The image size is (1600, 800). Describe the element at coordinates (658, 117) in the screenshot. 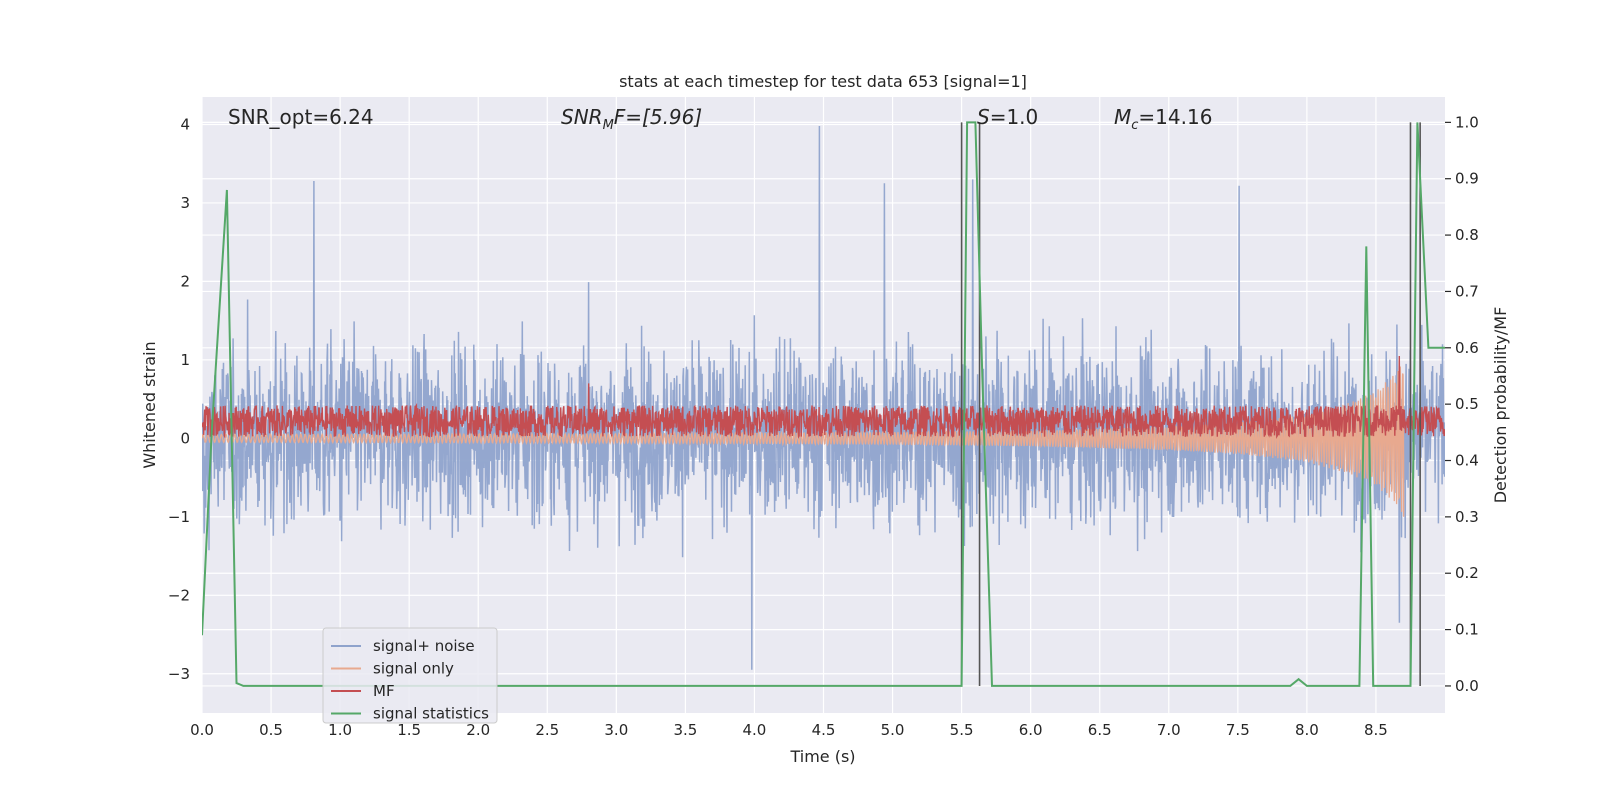

I see `snr-mf-rest: F=[5.96]` at that location.